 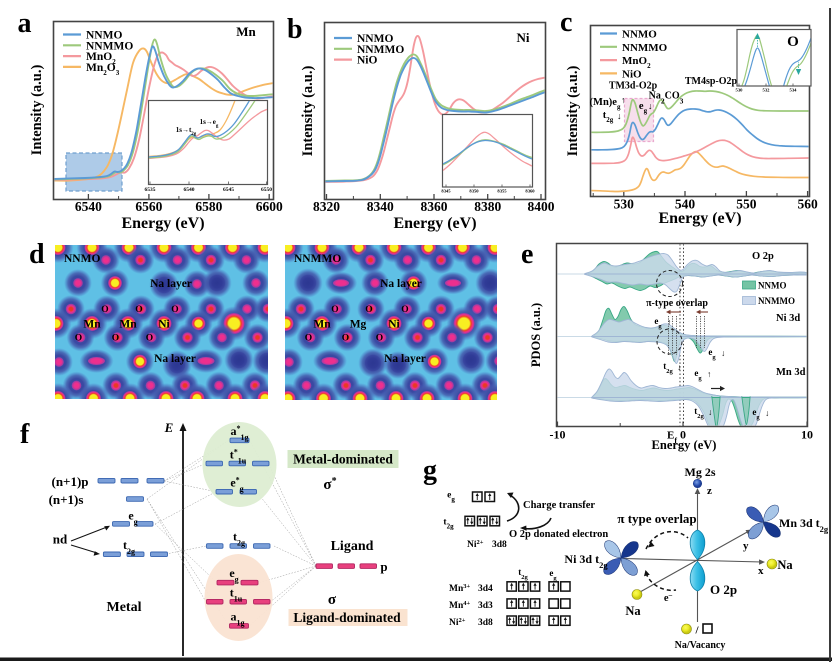 I want to click on svg-text: 6560, so click(x=148, y=206).